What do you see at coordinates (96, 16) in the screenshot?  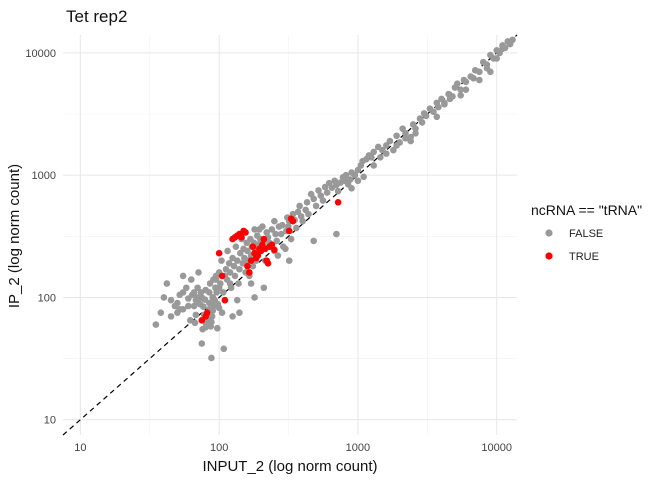 I see `chart-title: Tet rep2` at bounding box center [96, 16].